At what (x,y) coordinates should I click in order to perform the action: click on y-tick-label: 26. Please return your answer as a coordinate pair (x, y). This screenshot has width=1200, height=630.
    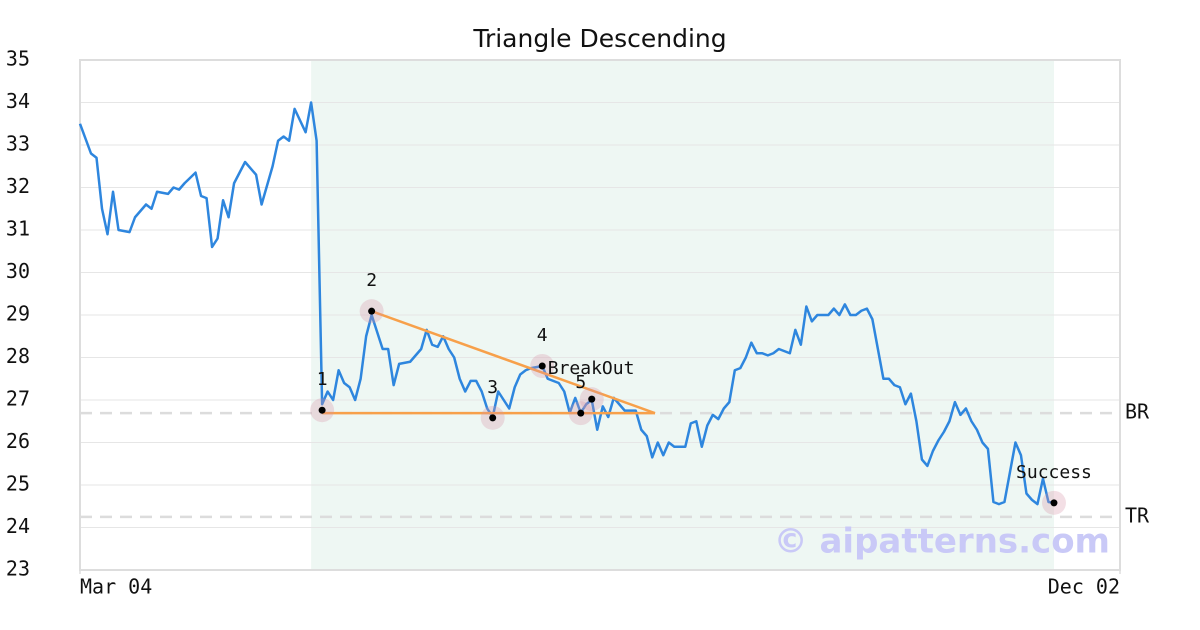
    Looking at the image, I should click on (18, 441).